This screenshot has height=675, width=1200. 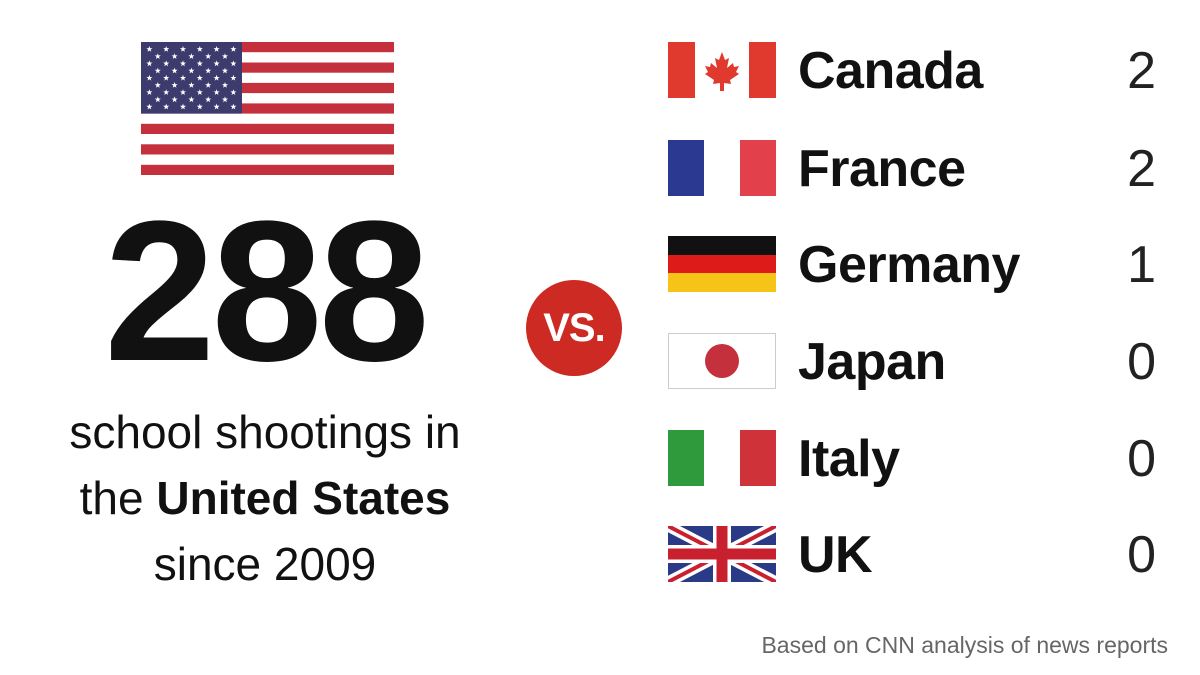 What do you see at coordinates (872, 362) in the screenshot?
I see `country-name: Japan` at bounding box center [872, 362].